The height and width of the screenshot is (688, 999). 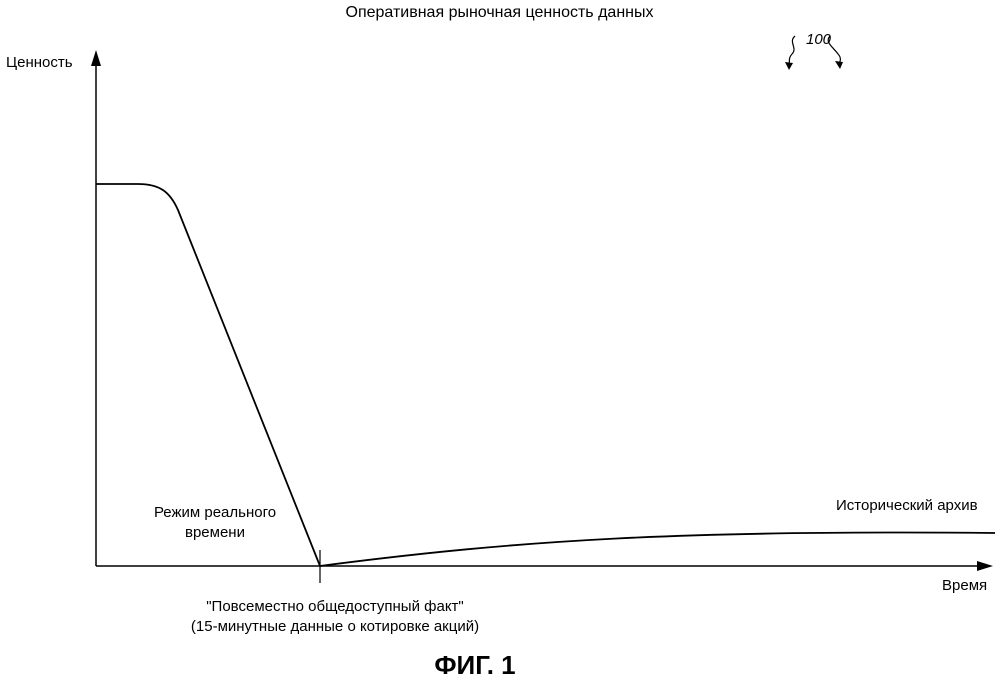 What do you see at coordinates (818, 40) in the screenshot?
I see `reference-number: 100` at bounding box center [818, 40].